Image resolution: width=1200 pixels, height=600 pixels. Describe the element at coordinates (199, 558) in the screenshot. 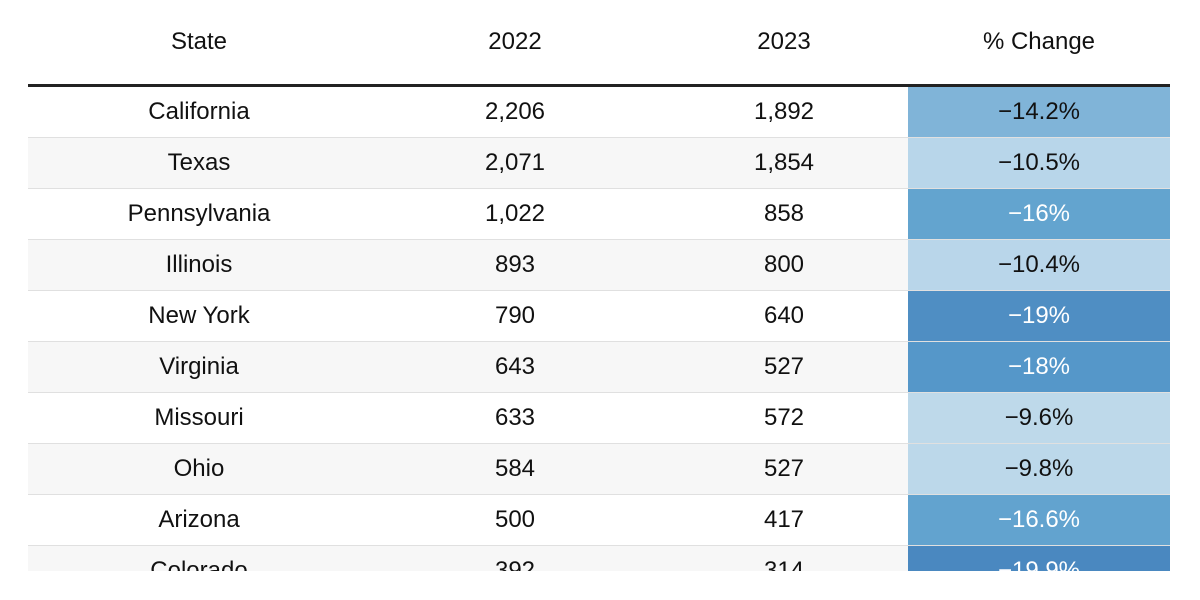

I see `state-cell: Colorado` at that location.